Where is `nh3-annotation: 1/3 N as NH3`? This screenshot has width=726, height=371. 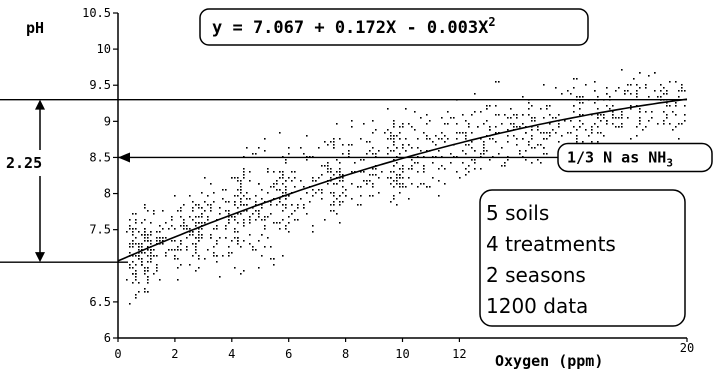
nh3-annotation: 1/3 N as NH3 is located at coordinates (415, 157).